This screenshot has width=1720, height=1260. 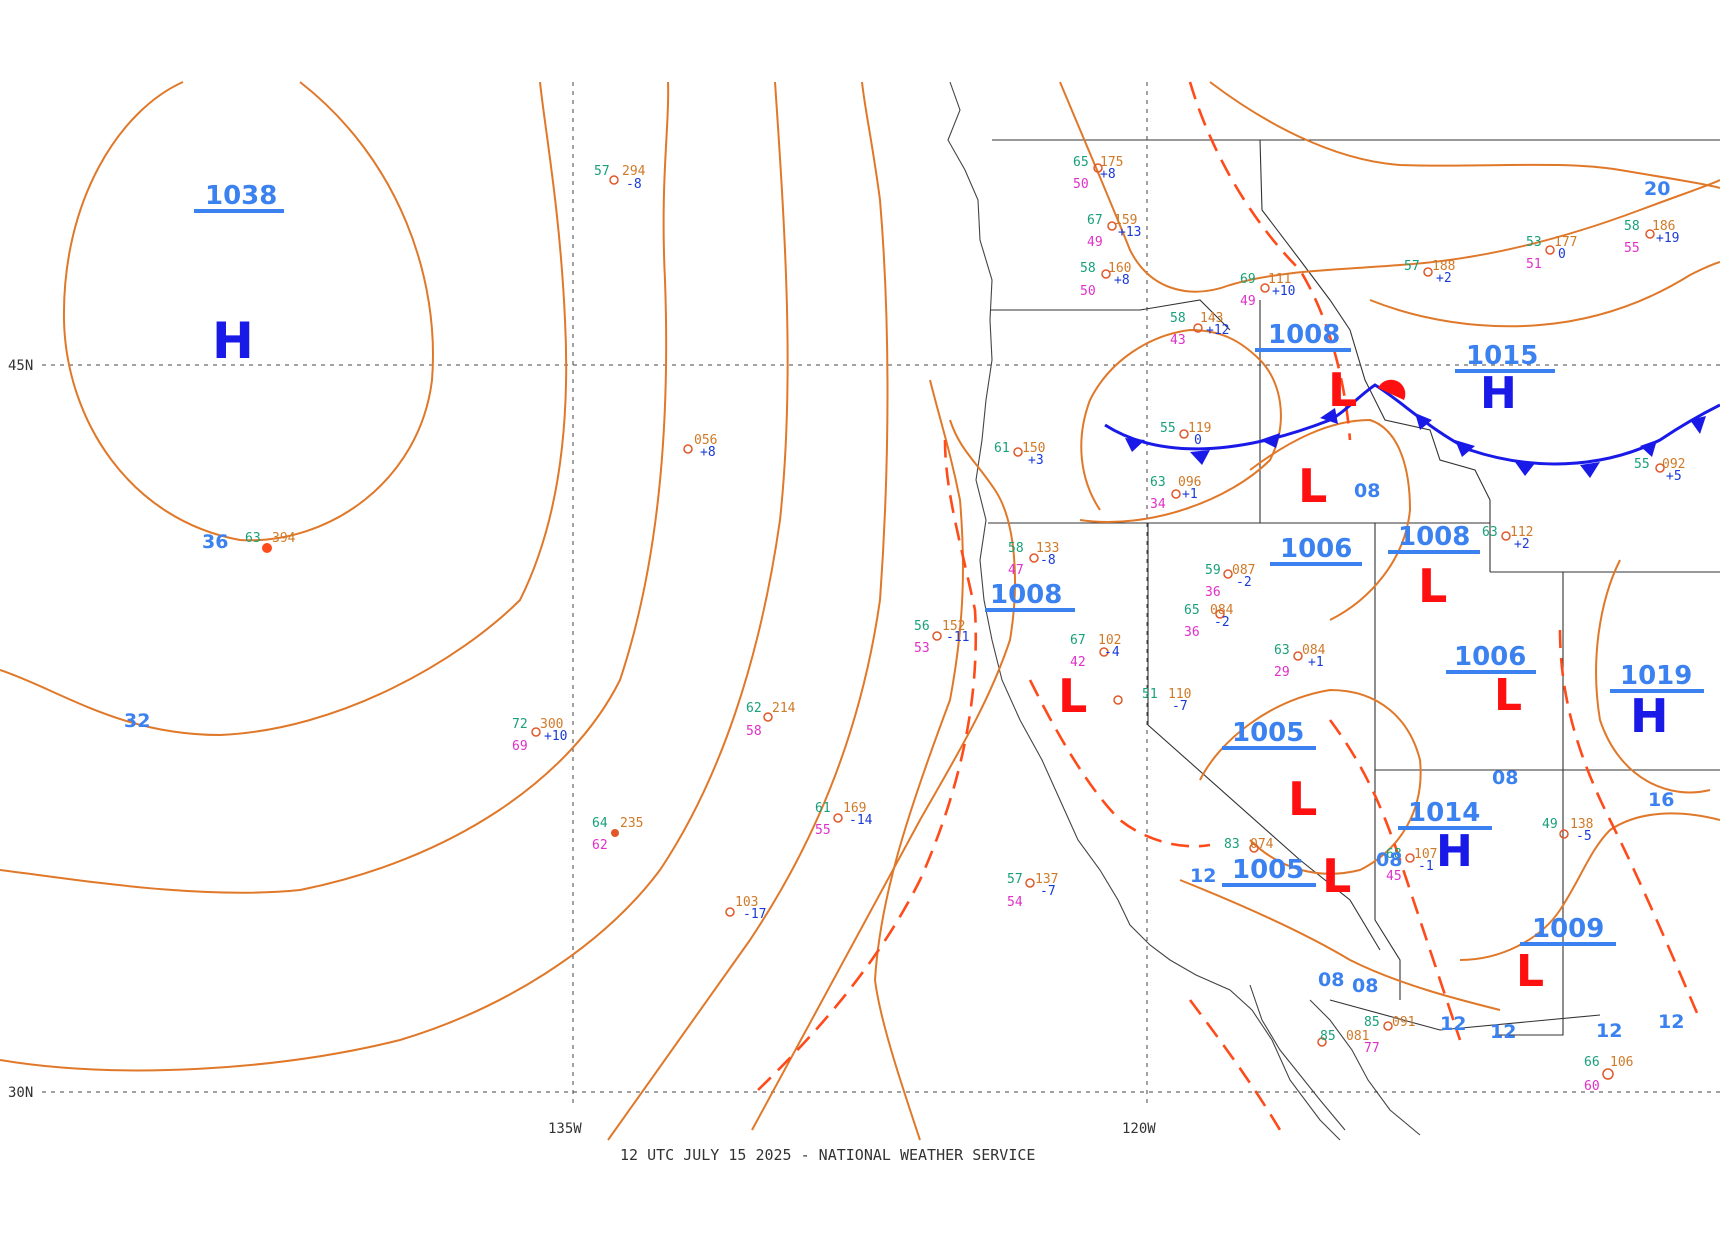 I want to click on station-dewpoint: 50, so click(x=1081, y=184).